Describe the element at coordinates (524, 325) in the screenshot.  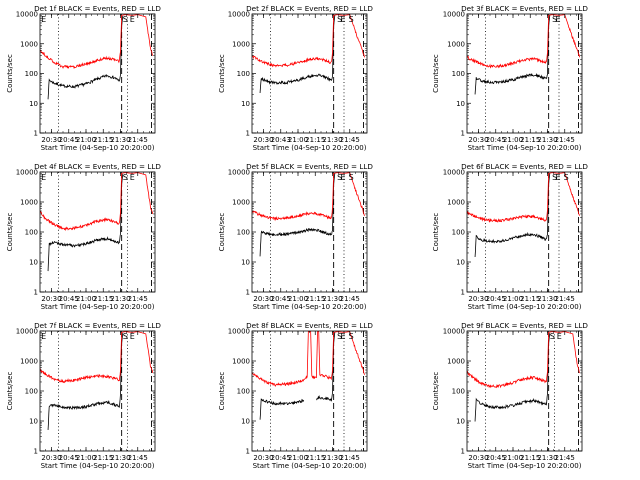
I see `panel-title: Det 9f BLACK = Events, RED = LLD` at that location.